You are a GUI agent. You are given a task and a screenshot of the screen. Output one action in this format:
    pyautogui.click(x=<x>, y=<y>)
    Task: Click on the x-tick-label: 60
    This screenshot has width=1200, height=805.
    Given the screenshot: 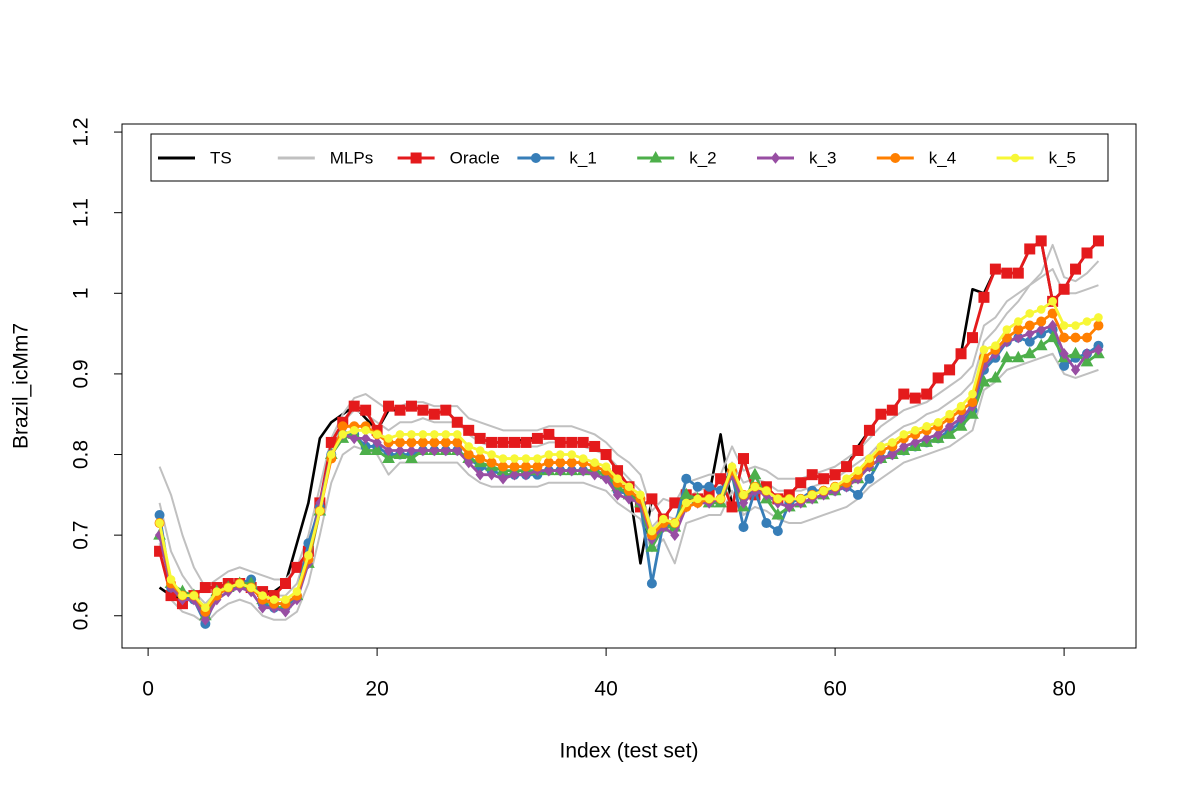 What is the action you would take?
    pyautogui.click(x=834, y=689)
    